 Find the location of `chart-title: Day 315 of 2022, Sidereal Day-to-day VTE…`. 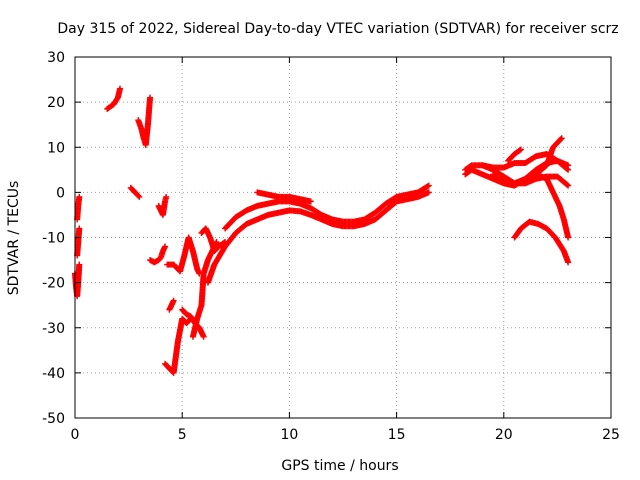

chart-title: Day 315 of 2022, Sidereal Day-to-day VTE… is located at coordinates (337, 29).